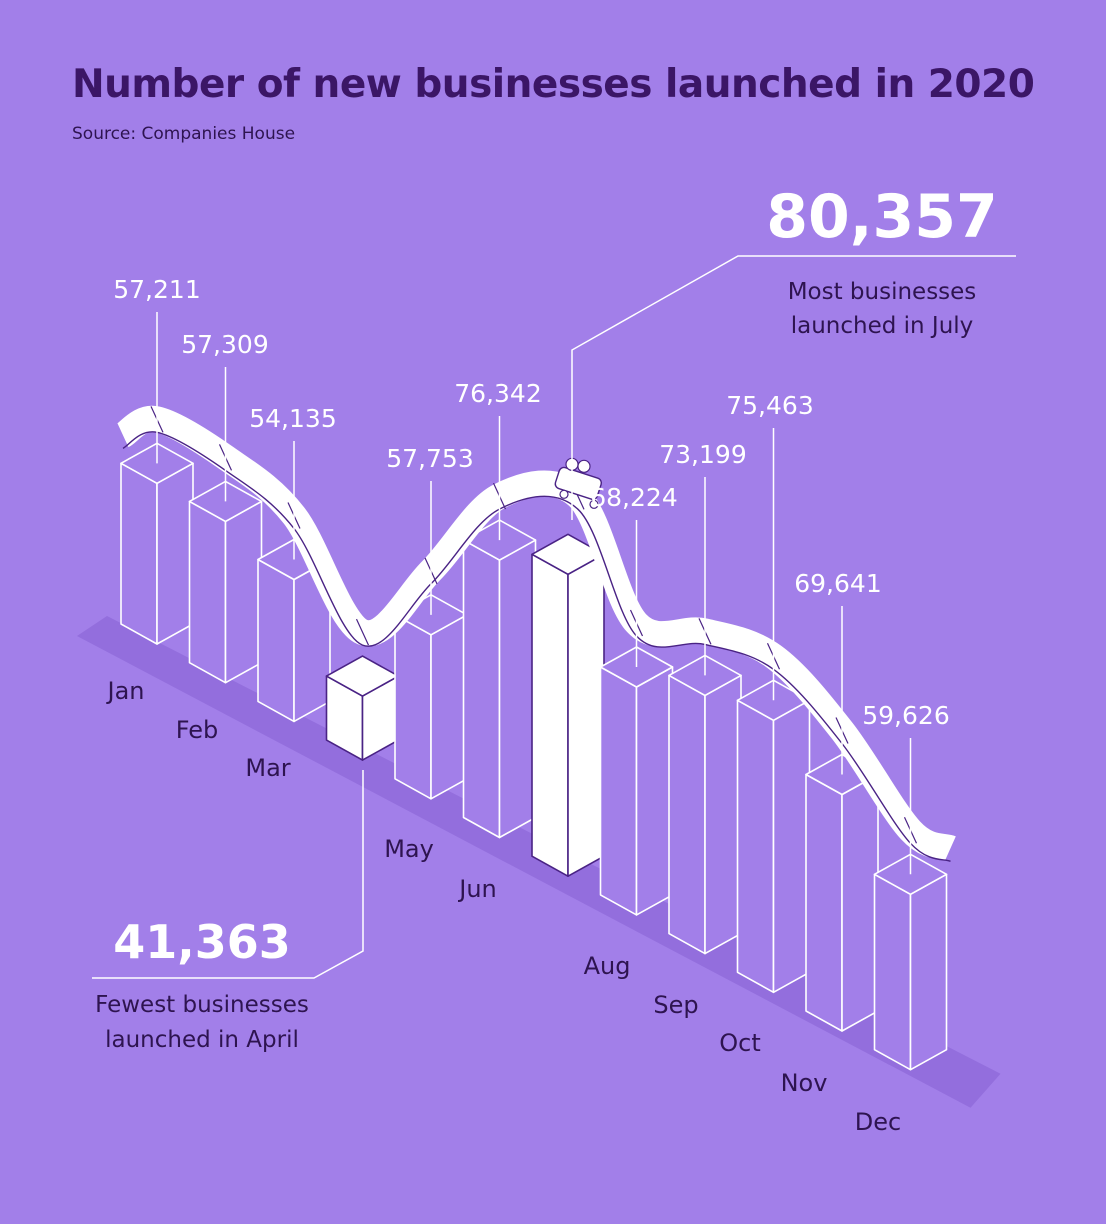 This screenshot has height=1224, width=1106. What do you see at coordinates (184, 134) in the screenshot?
I see `chart-source: Source: Companies House` at bounding box center [184, 134].